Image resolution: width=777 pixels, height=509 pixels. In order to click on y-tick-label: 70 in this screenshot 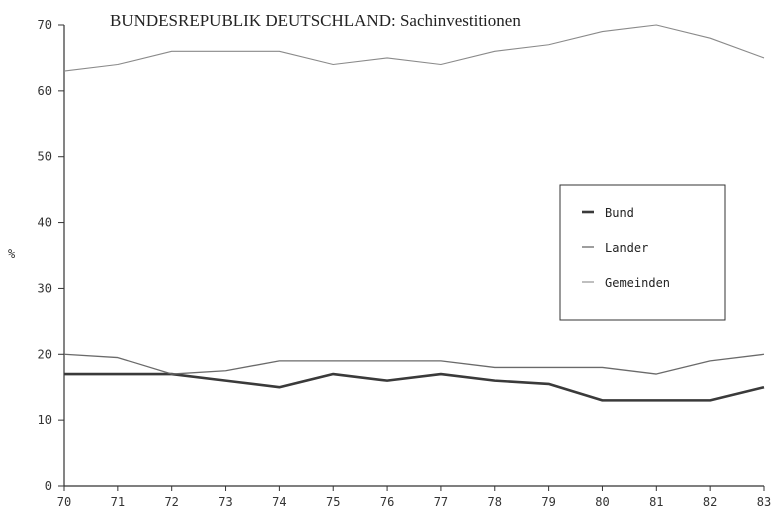, I will do `click(45, 25)`.